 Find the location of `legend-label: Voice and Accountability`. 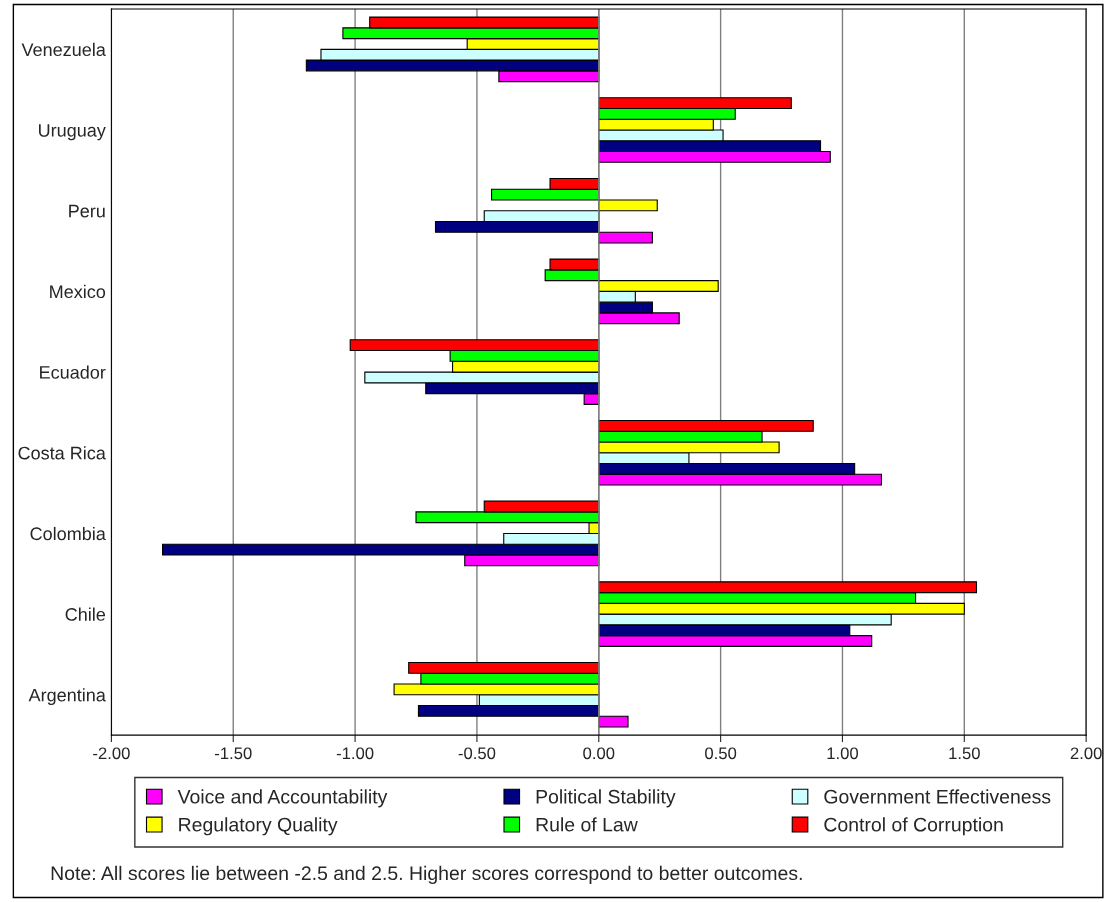

legend-label: Voice and Accountability is located at coordinates (282, 798).